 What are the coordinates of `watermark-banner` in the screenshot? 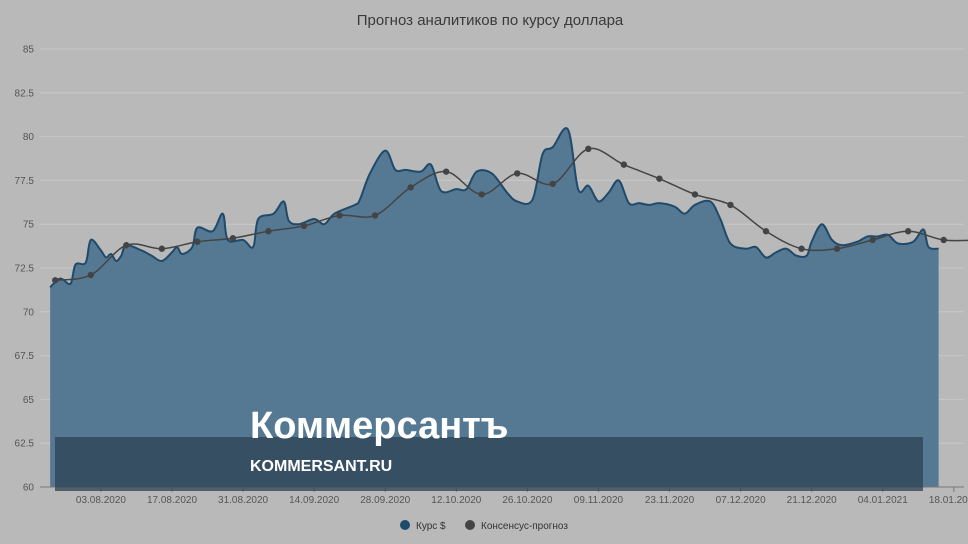 It's located at (489, 464).